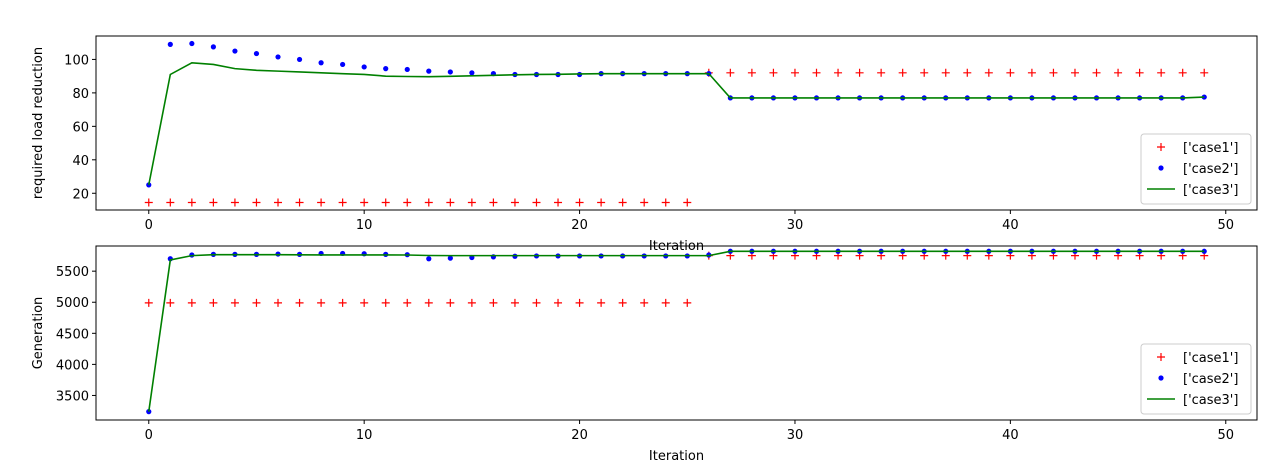 The image size is (1287, 472). What do you see at coordinates (80, 161) in the screenshot?
I see `y-tick-label: 40` at bounding box center [80, 161].